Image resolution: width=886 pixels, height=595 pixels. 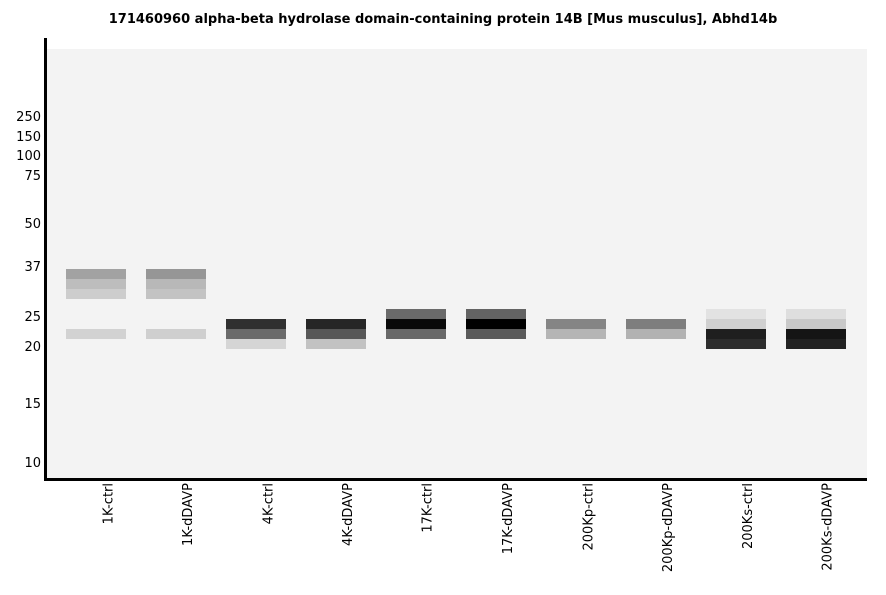 I want to click on y-tick-label-50: 50, so click(x=32, y=224).